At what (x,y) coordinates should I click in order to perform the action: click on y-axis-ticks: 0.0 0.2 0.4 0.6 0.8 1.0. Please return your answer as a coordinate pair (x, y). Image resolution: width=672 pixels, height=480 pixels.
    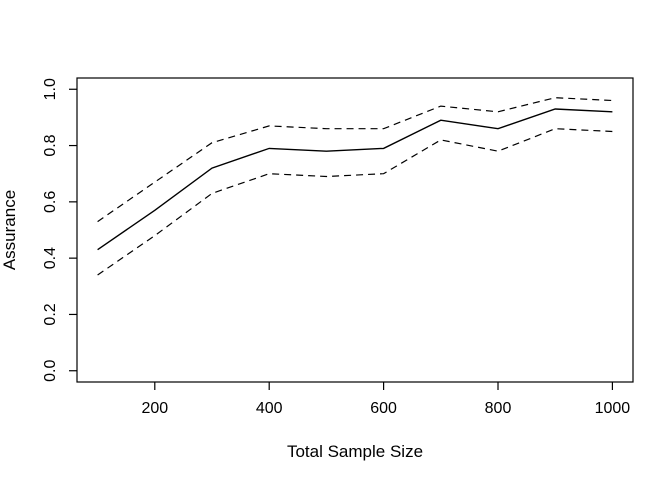
    Looking at the image, I should click on (59, 230).